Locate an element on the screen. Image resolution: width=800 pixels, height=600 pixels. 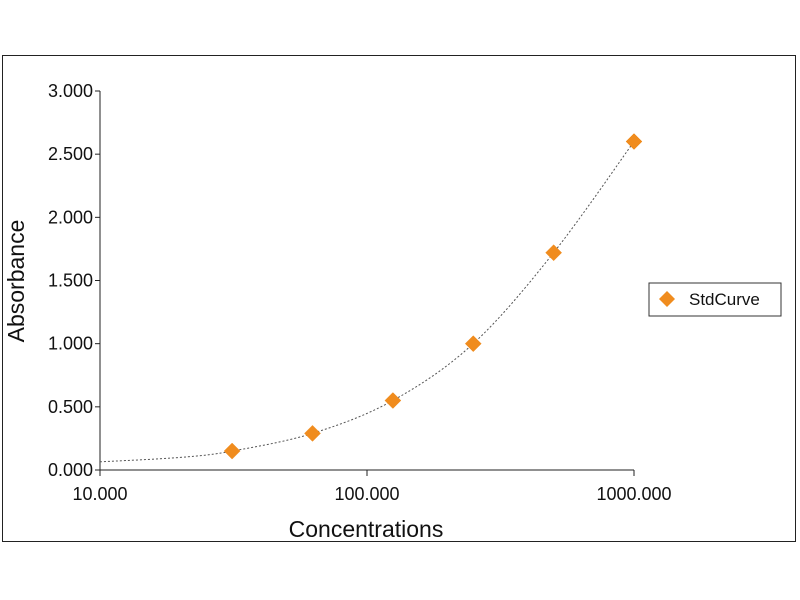
y-tick-label: 1.500 is located at coordinates (70, 281).